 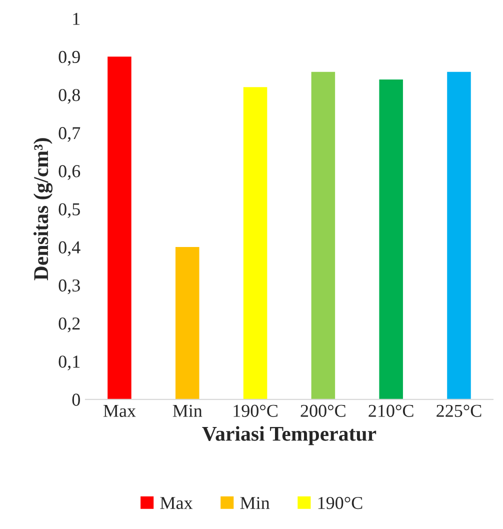 What do you see at coordinates (69, 286) in the screenshot?
I see `y-tick-label: 0,3` at bounding box center [69, 286].